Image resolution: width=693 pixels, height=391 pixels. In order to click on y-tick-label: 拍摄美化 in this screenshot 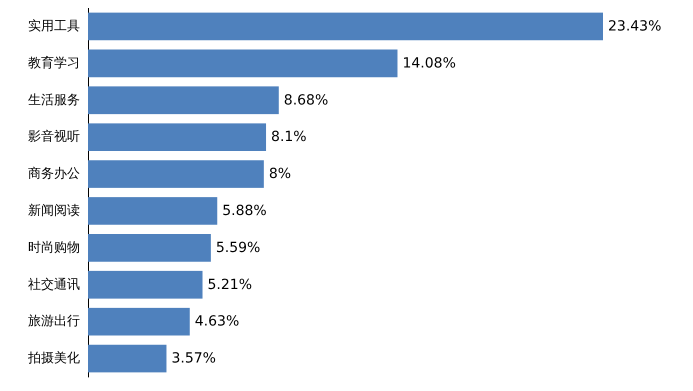, I will do `click(53, 358)`.